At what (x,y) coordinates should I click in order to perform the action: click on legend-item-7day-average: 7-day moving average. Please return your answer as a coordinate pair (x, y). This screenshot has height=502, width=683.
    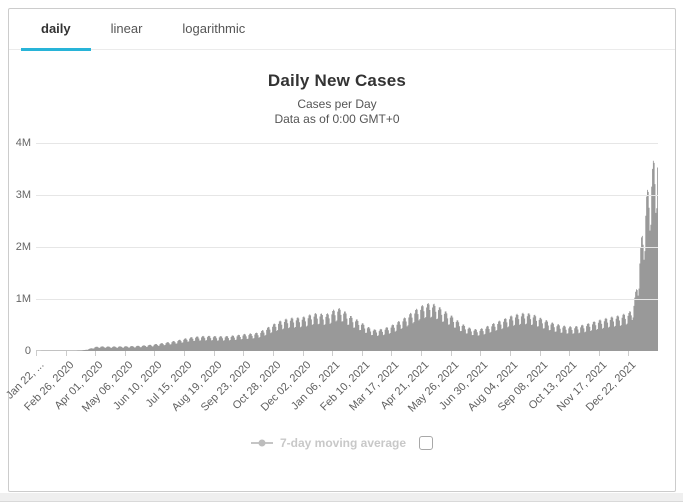
    Looking at the image, I should click on (328, 443).